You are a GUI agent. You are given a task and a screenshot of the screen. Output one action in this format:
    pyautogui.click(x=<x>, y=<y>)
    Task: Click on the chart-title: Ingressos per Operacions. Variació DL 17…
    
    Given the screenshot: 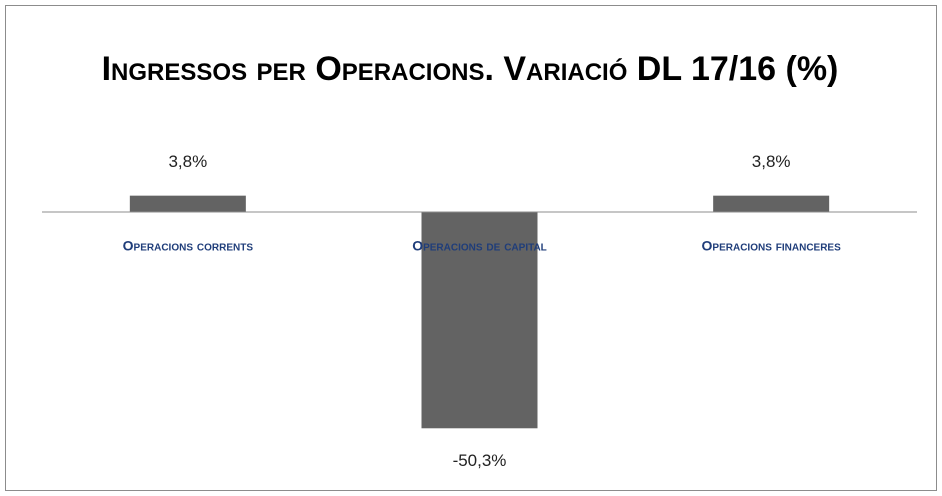 What is the action you would take?
    pyautogui.click(x=470, y=69)
    